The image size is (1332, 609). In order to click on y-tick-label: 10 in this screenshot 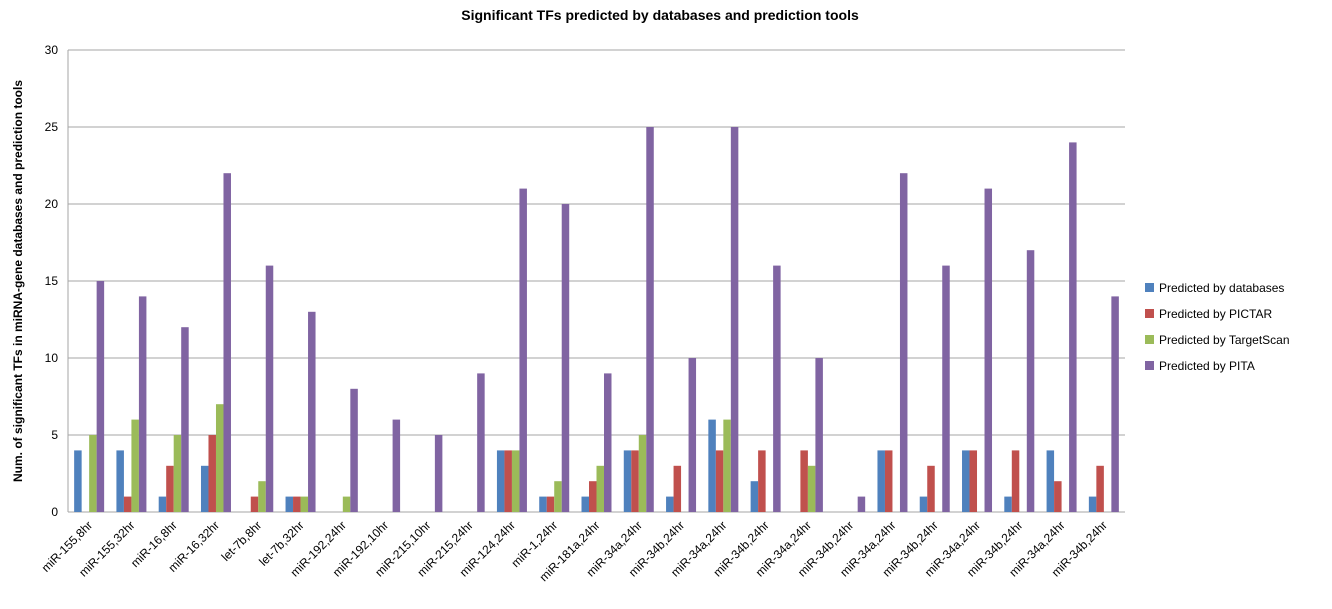, I will do `click(52, 358)`.